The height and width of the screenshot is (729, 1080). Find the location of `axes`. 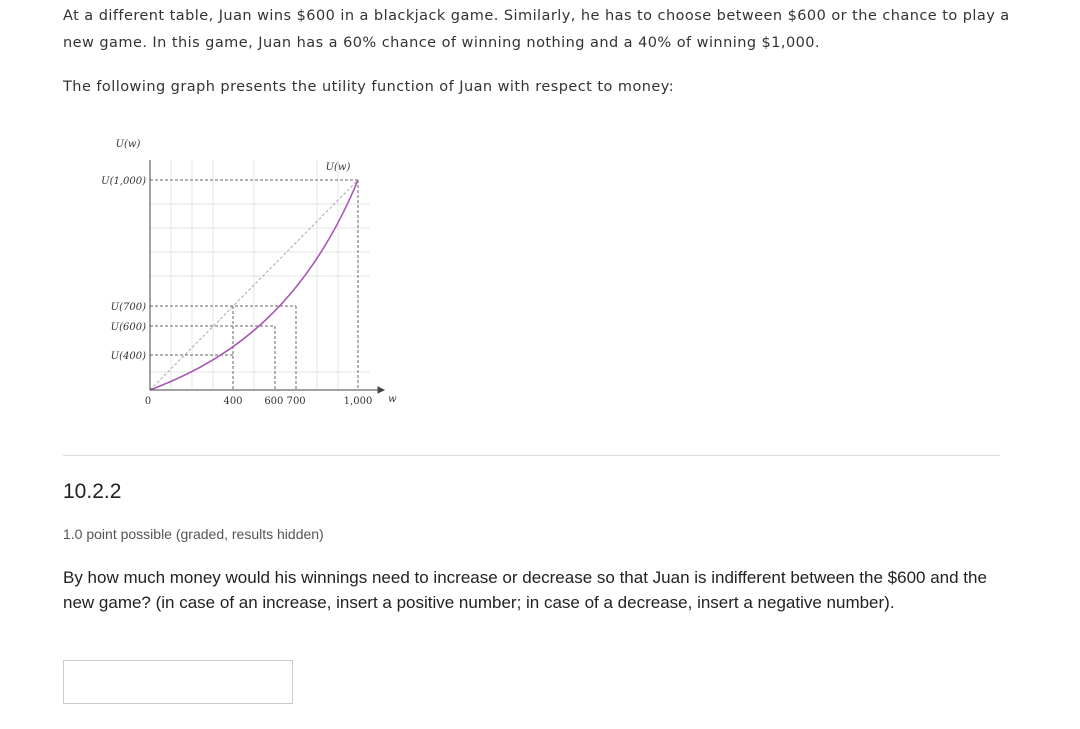

axes is located at coordinates (267, 277).